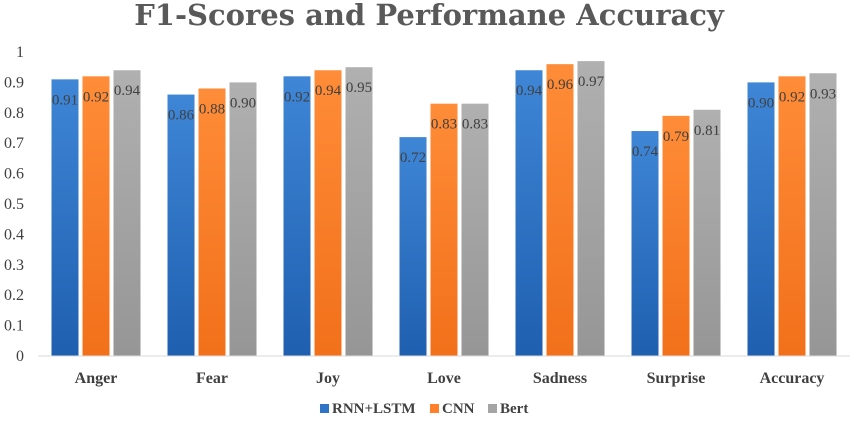 The image size is (858, 425). I want to click on data-label: 0.95, so click(359, 88).